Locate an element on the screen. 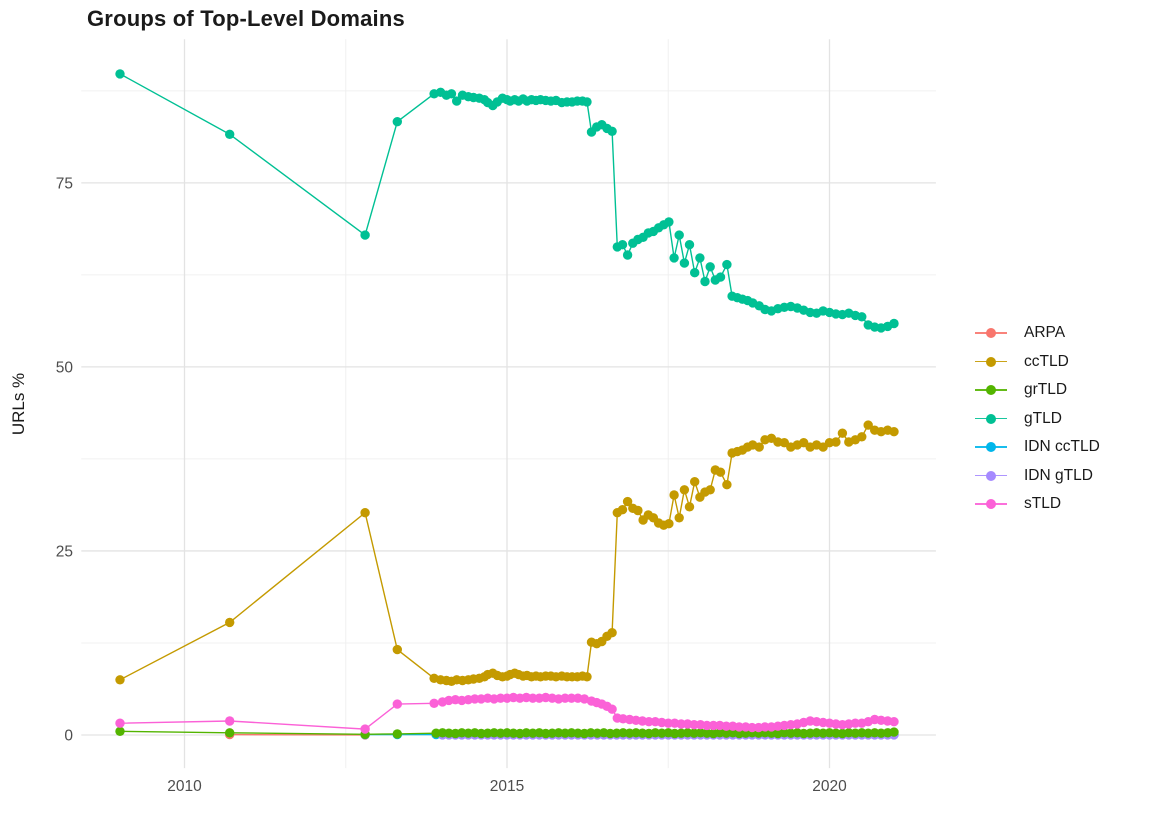  legend-label: gTLD is located at coordinates (1043, 418).